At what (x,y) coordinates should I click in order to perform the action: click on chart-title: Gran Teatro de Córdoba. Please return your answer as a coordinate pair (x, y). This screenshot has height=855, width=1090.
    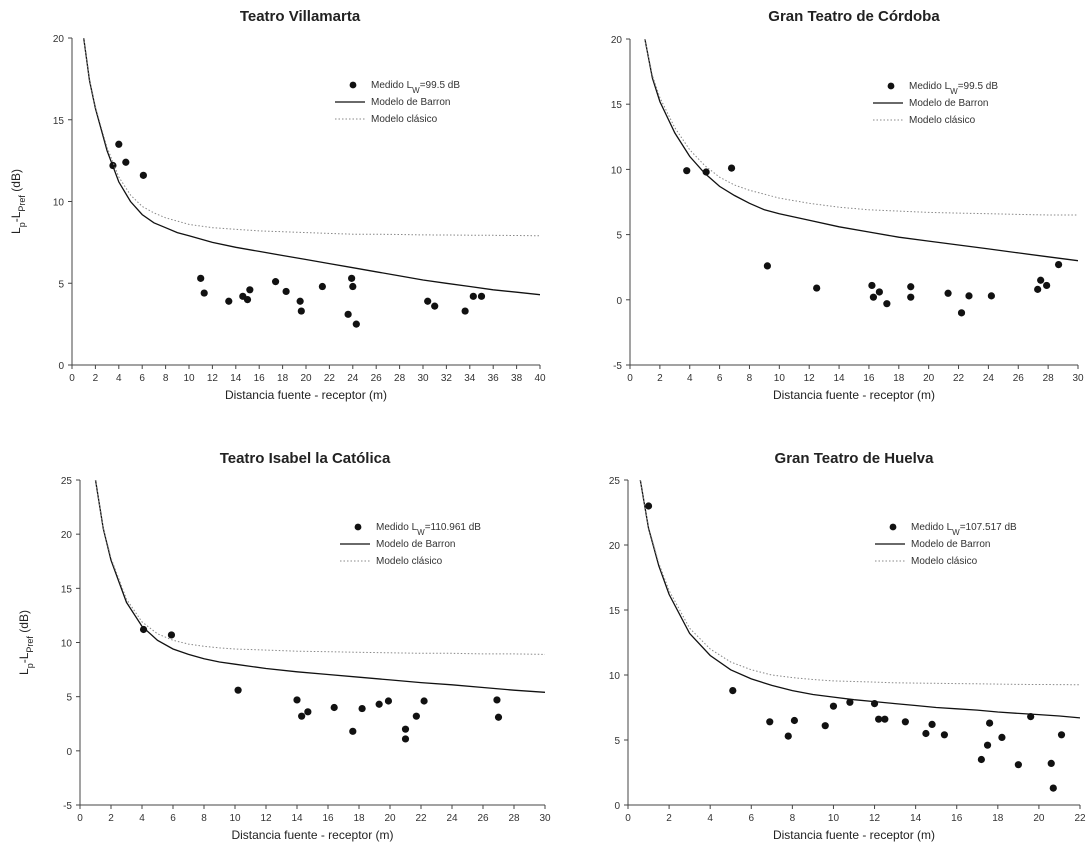
    Looking at the image, I should click on (854, 16).